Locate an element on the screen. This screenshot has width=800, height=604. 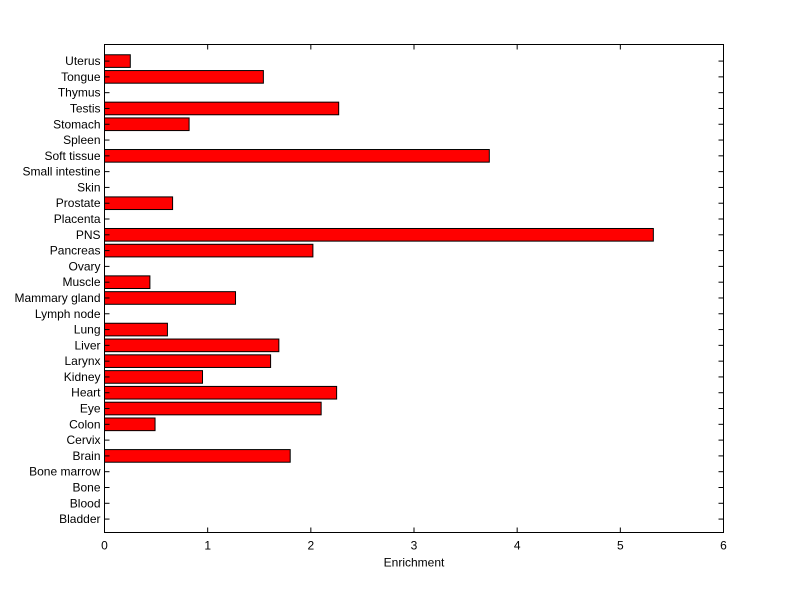
x-tick-label-3: 3 is located at coordinates (414, 546).